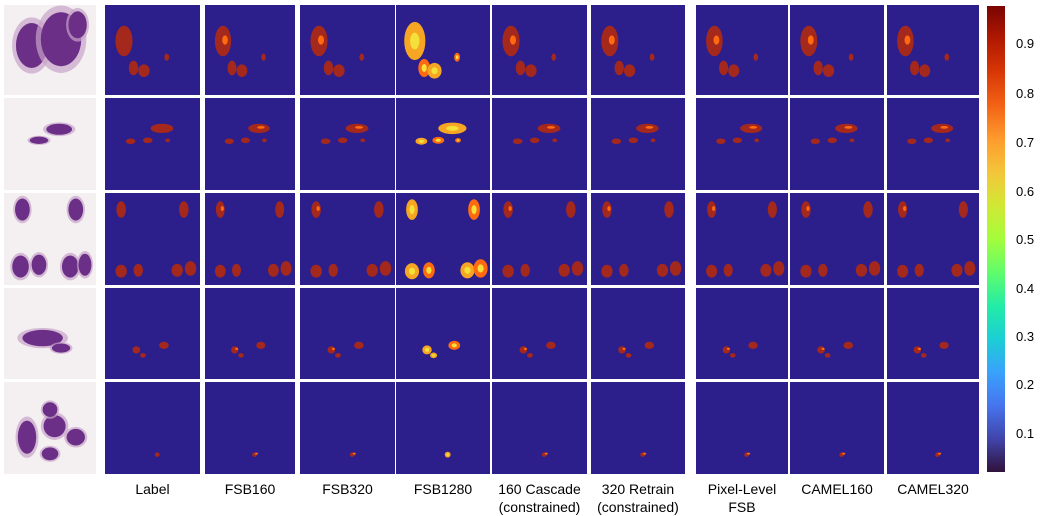  Describe the element at coordinates (1025, 93) in the screenshot. I see `colorbar-tick: 0.8` at that location.